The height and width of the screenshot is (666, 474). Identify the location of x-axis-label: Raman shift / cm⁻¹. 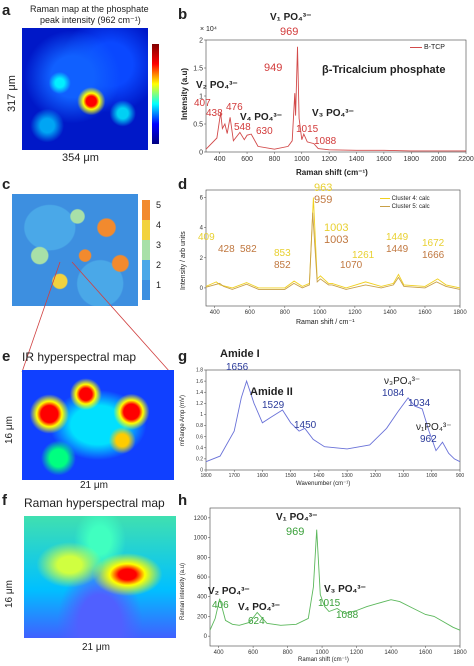
(325, 322).